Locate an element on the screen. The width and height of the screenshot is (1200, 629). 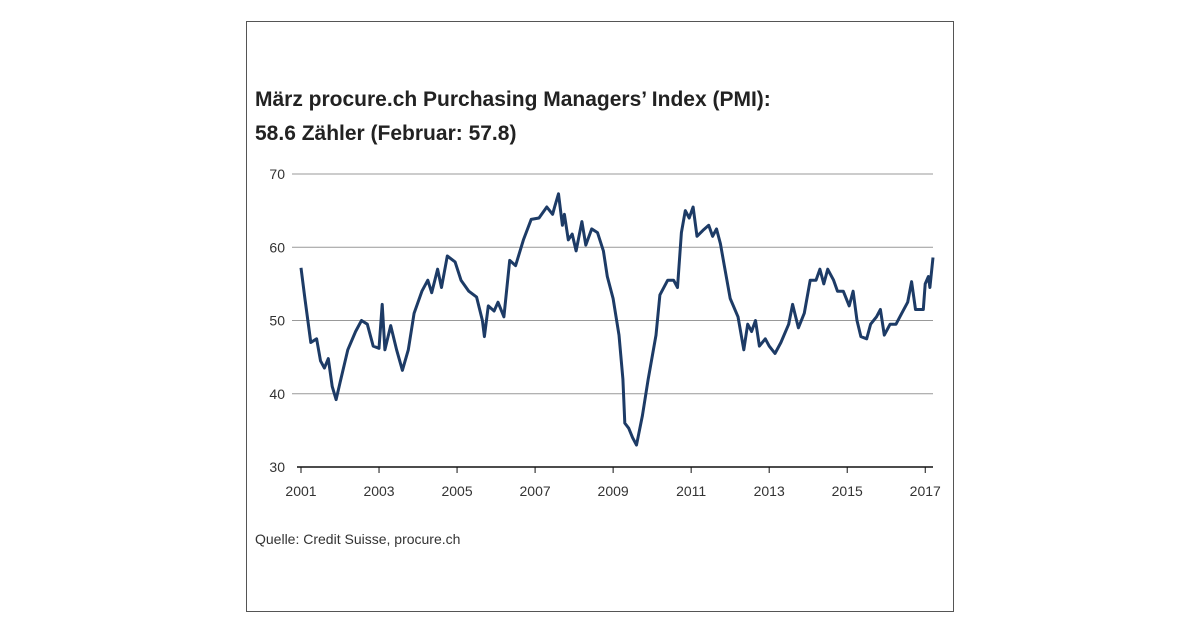
x-tick-label: 2001 is located at coordinates (300, 491).